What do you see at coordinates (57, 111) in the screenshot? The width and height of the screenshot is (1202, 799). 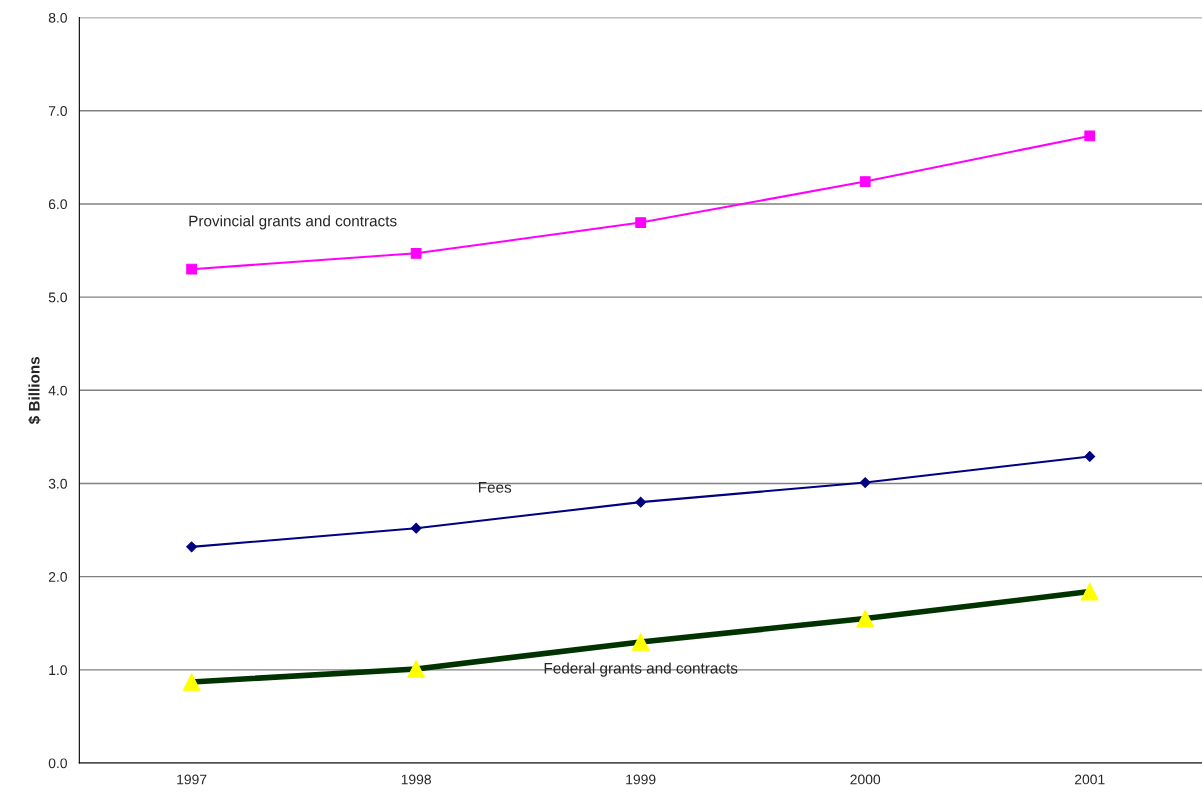 I see `y-tick-label: 7.0` at bounding box center [57, 111].